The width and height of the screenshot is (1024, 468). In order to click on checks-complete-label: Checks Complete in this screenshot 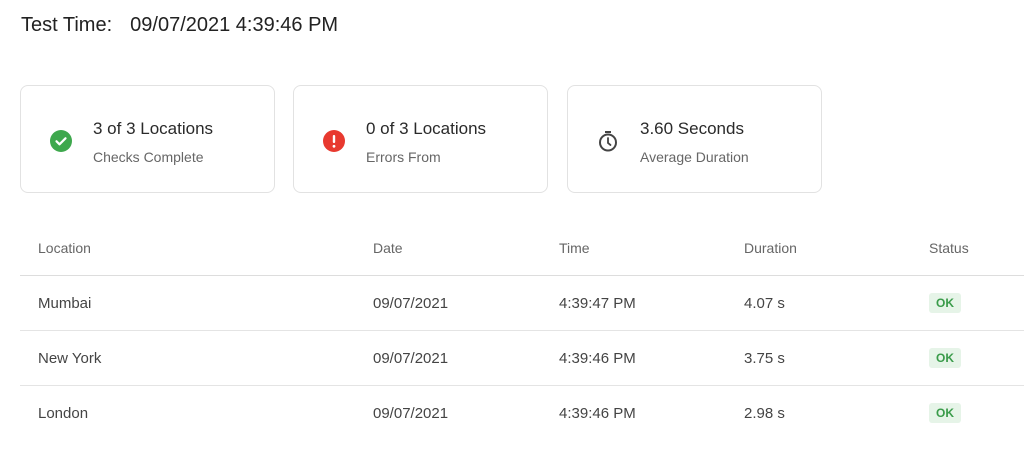, I will do `click(148, 157)`.